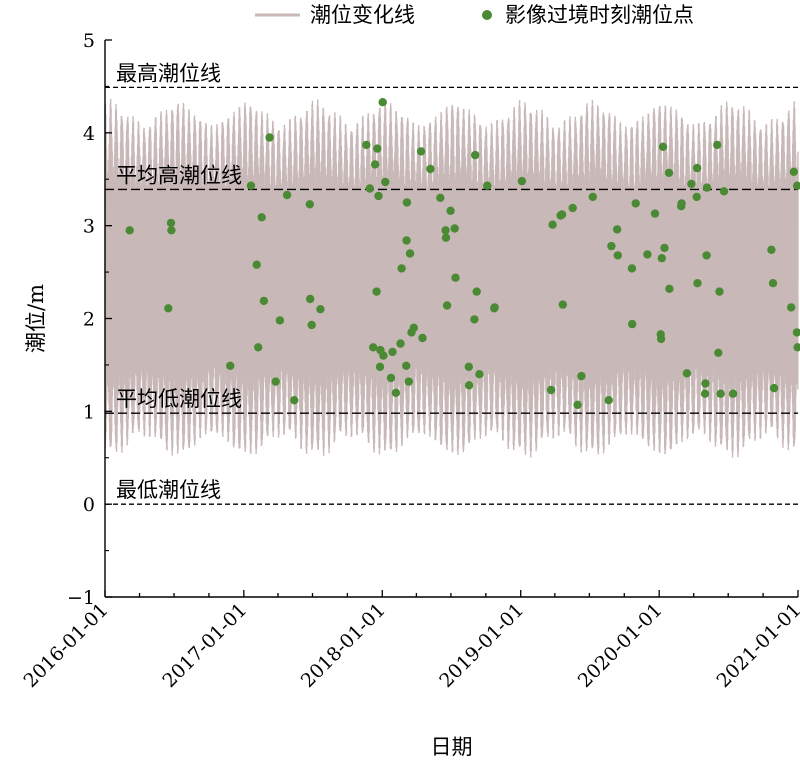 This screenshot has width=800, height=761. What do you see at coordinates (89, 41) in the screenshot?
I see `y-tick-label: 5` at bounding box center [89, 41].